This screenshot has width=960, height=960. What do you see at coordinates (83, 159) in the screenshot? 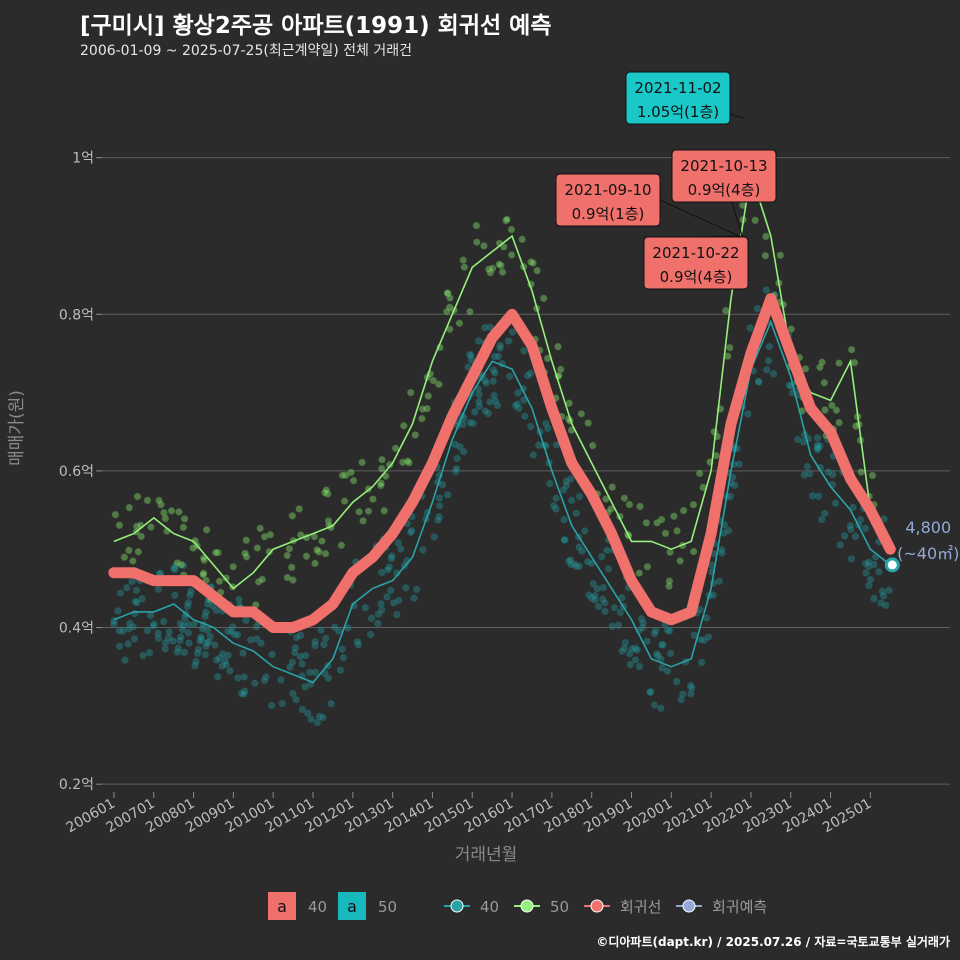
I see `y-tick-label: 1억` at bounding box center [83, 159].